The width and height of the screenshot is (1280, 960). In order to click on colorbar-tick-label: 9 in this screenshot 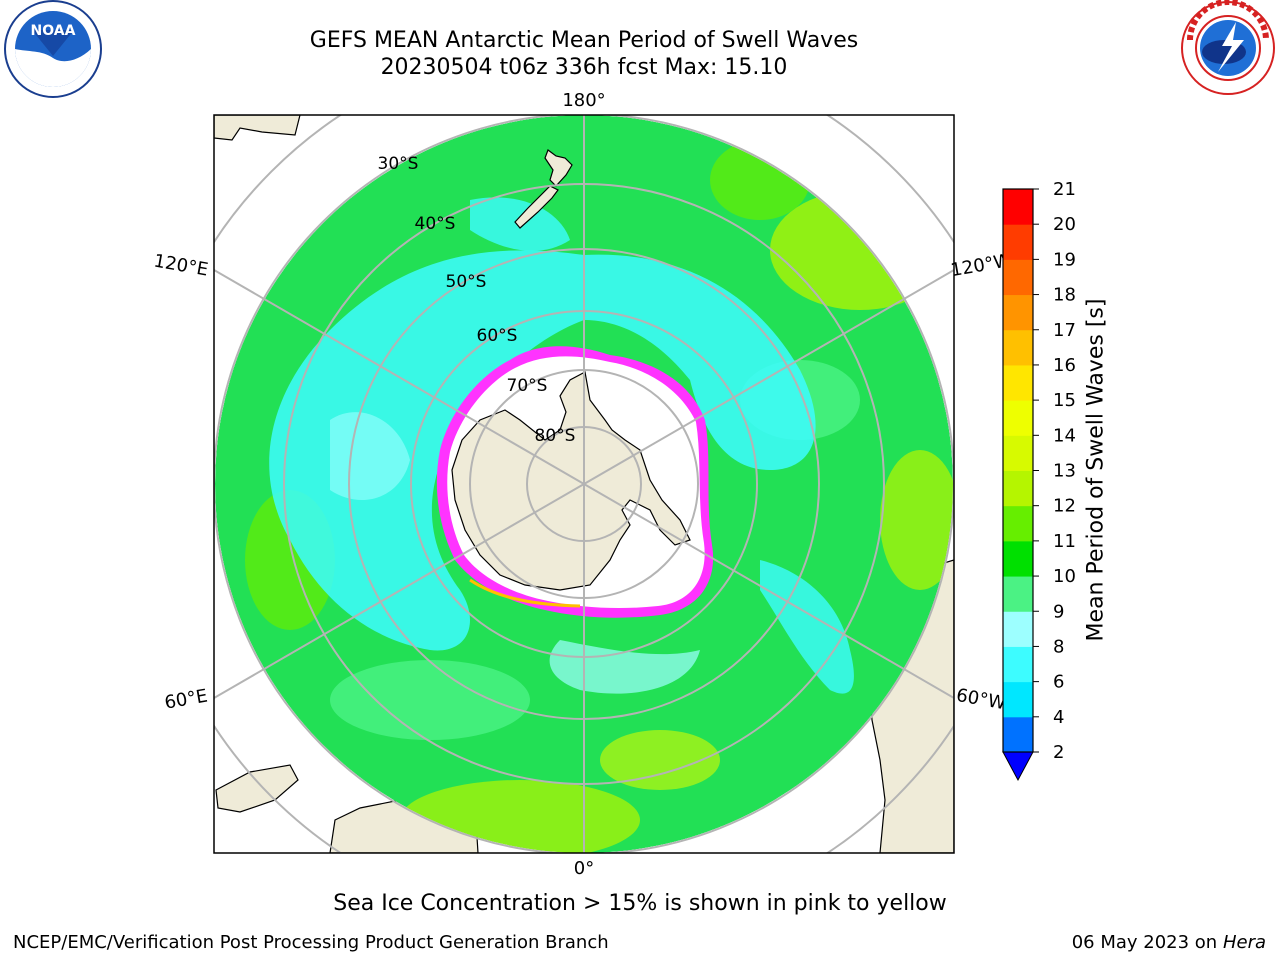, I will do `click(1058, 611)`.